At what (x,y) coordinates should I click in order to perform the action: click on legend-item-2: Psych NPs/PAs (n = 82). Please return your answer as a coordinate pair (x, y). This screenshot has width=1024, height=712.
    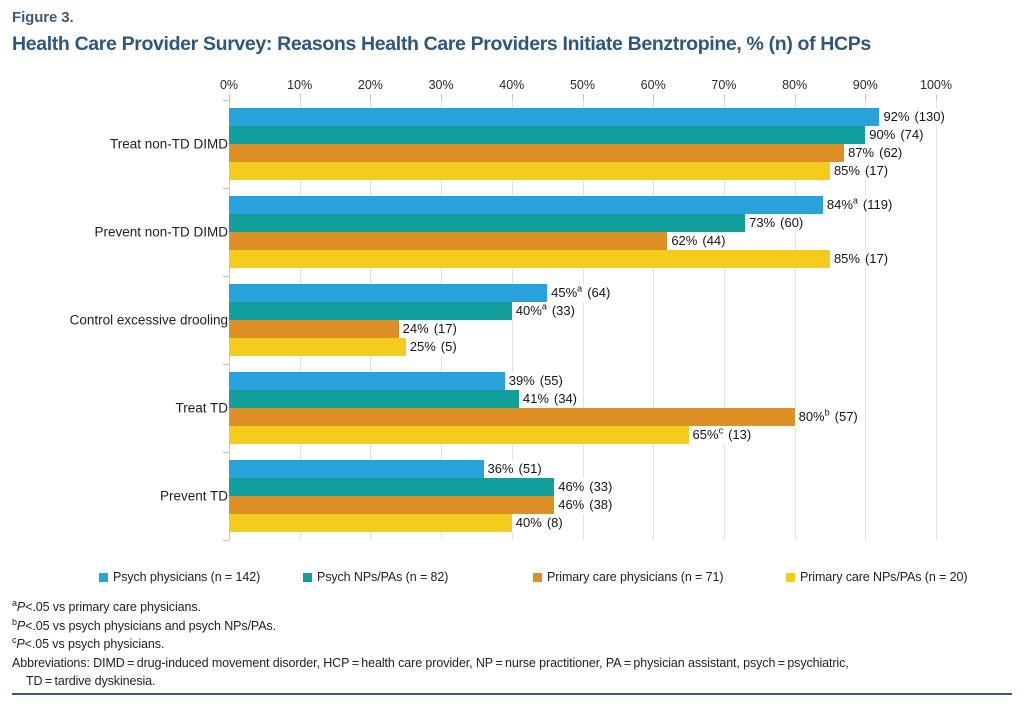
    Looking at the image, I should click on (375, 577).